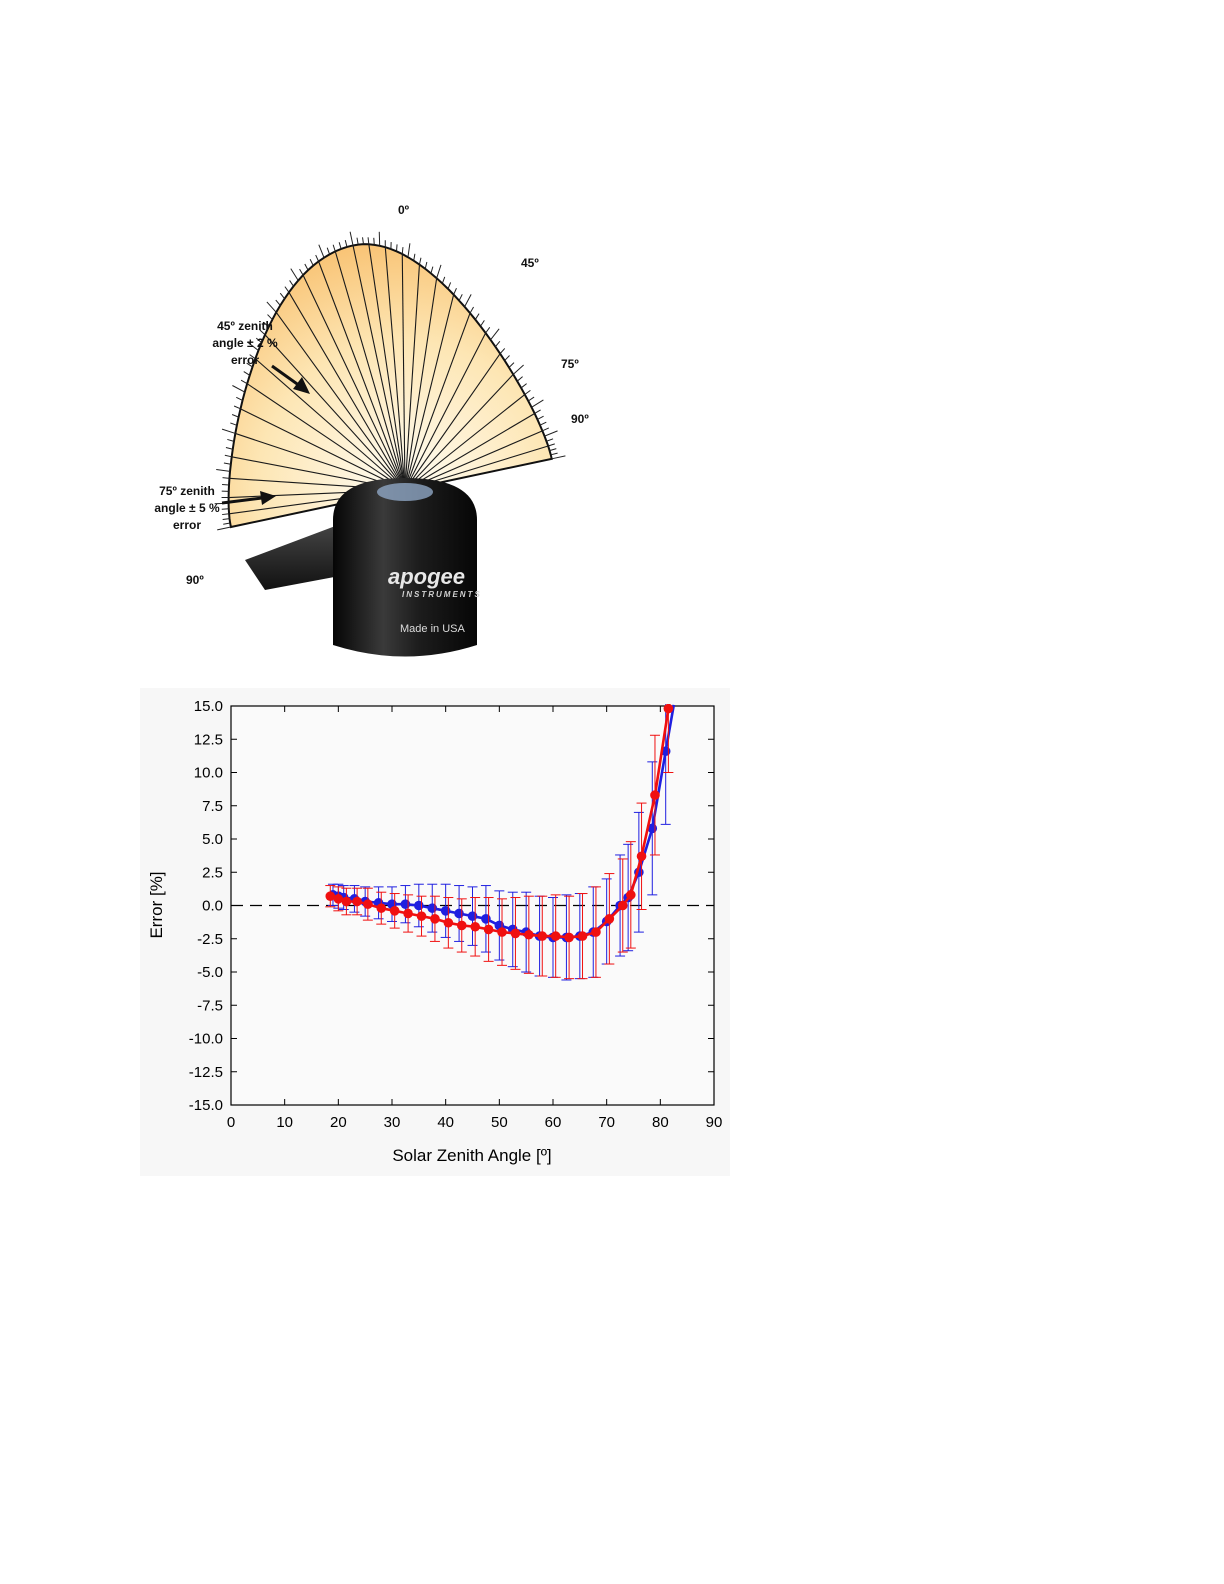  What do you see at coordinates (284, 1122) in the screenshot?
I see `x-tick-label: 10` at bounding box center [284, 1122].